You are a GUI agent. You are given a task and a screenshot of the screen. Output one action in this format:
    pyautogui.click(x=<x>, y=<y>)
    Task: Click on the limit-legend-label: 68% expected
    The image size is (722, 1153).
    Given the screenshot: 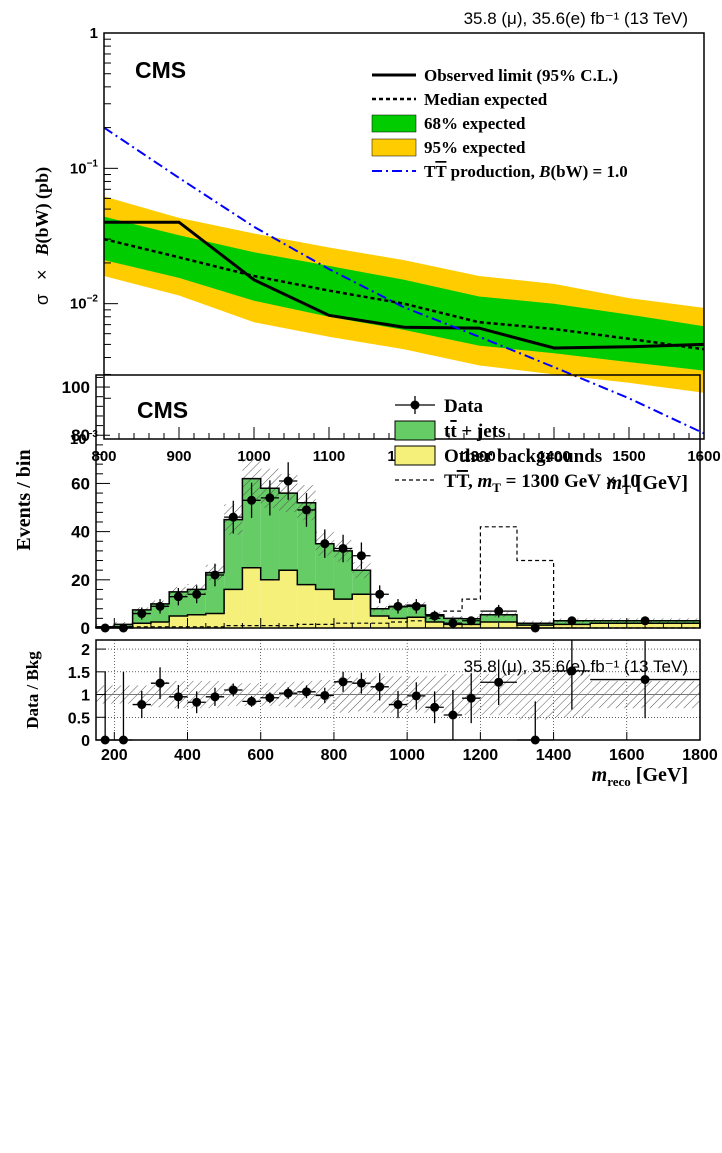 What is the action you would take?
    pyautogui.click(x=475, y=123)
    